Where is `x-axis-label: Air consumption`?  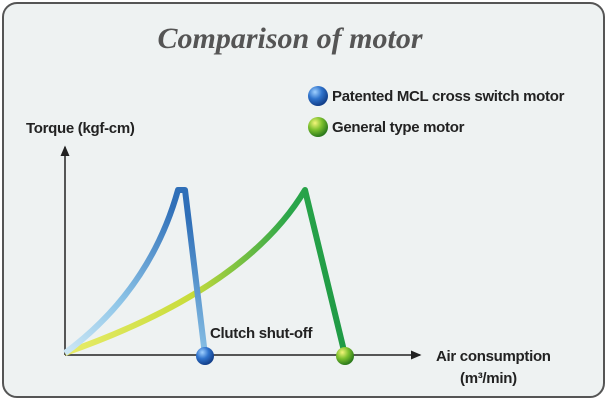
x-axis-label: Air consumption is located at coordinates (493, 356).